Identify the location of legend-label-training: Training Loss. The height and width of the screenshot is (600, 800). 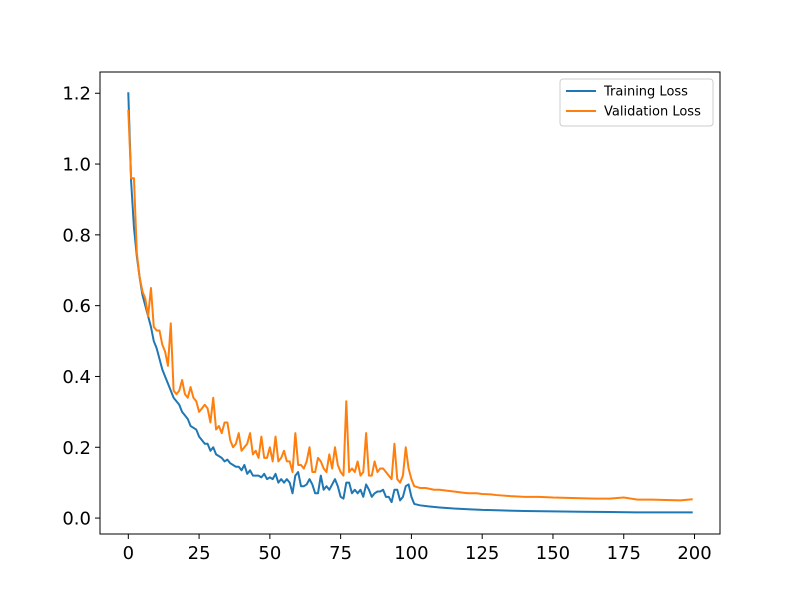
(645, 92).